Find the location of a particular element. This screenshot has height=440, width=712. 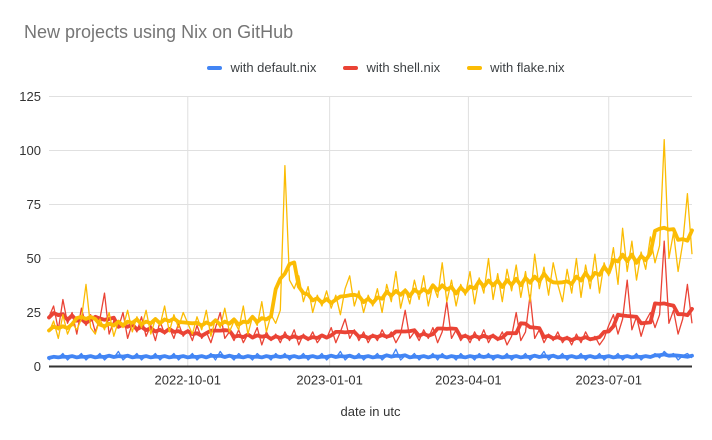

legend-item-default-nix: with default.nix is located at coordinates (261, 67).